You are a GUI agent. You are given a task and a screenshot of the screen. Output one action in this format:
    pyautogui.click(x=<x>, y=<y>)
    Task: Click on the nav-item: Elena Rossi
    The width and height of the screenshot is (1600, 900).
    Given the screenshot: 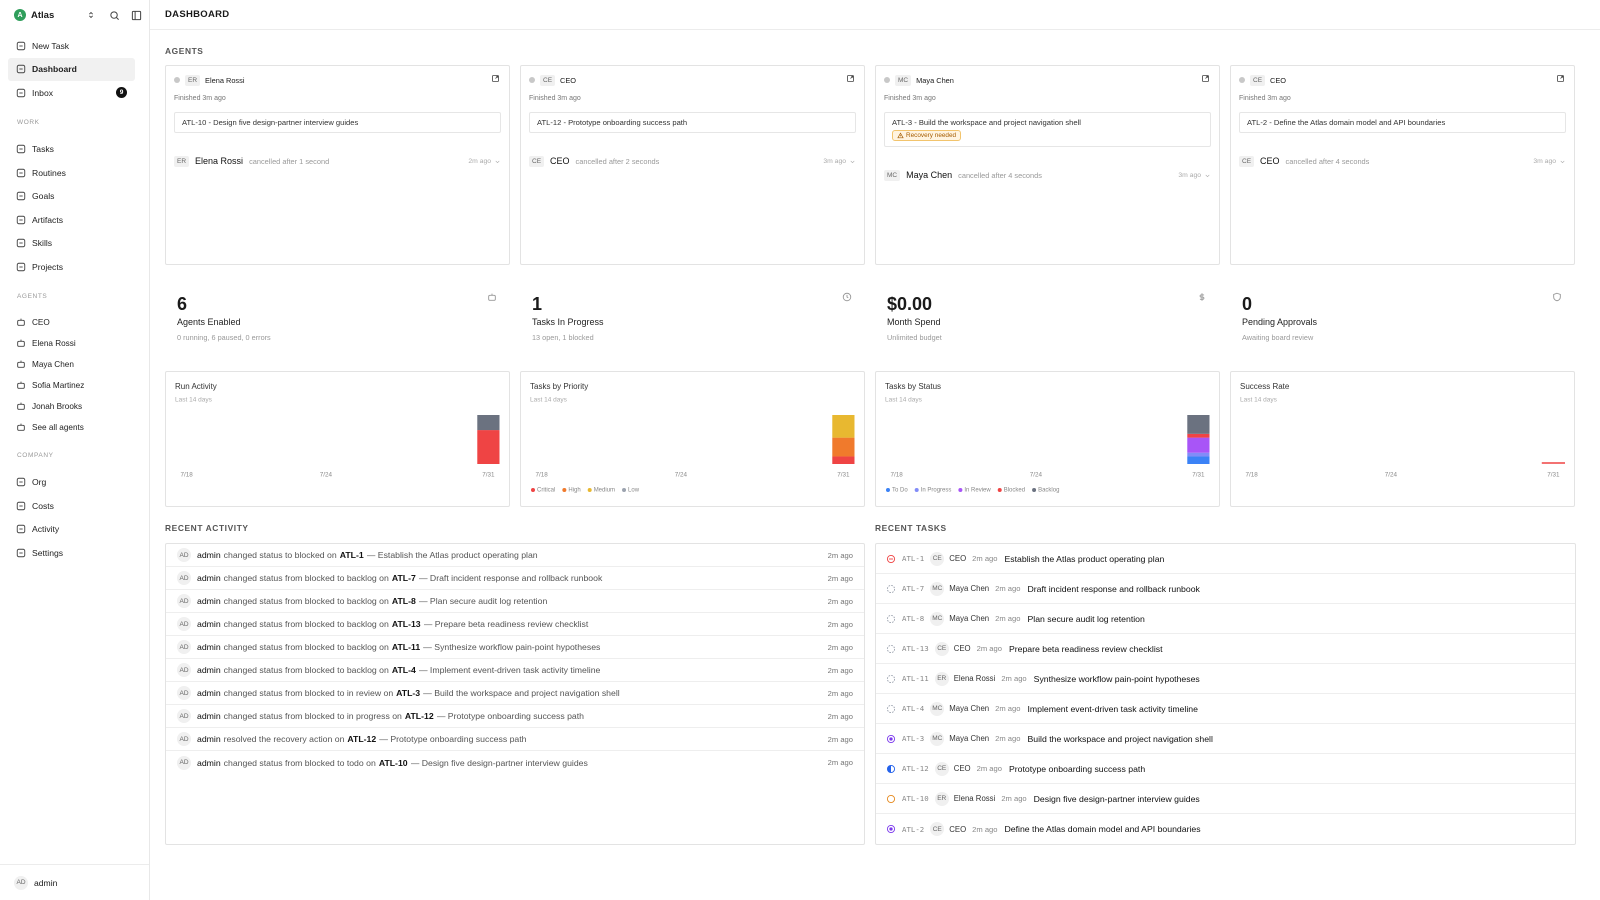 What is the action you would take?
    pyautogui.click(x=71, y=343)
    